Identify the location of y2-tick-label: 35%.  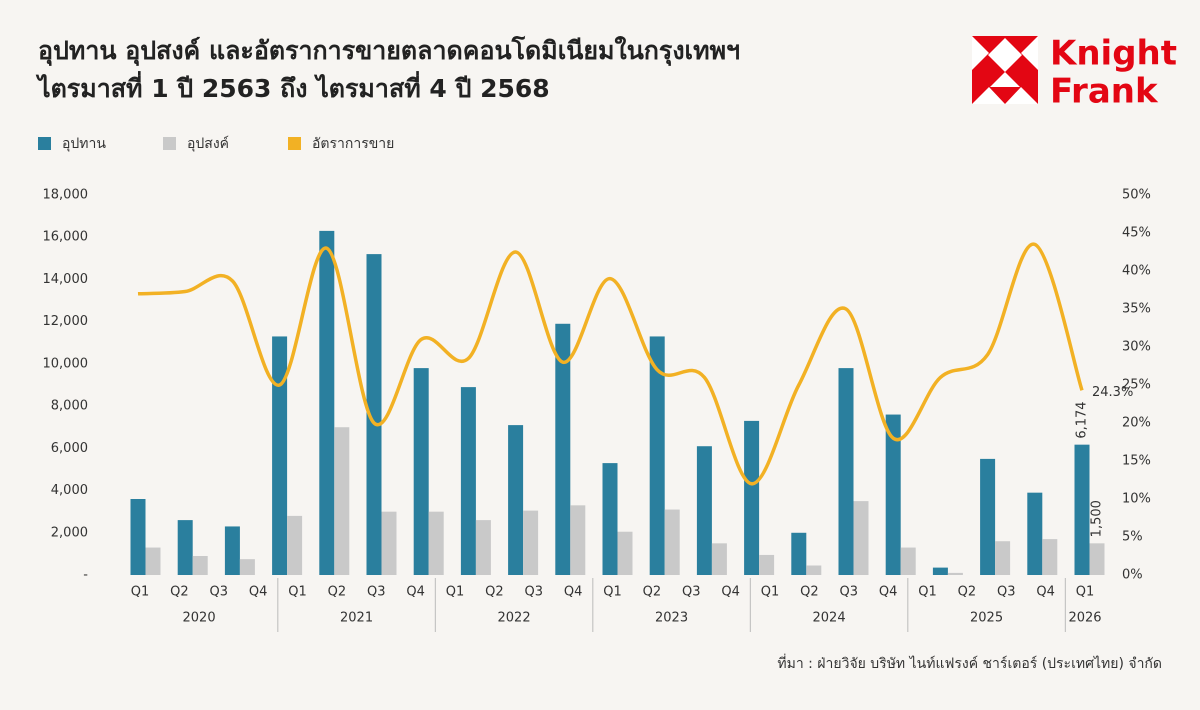
(1136, 309).